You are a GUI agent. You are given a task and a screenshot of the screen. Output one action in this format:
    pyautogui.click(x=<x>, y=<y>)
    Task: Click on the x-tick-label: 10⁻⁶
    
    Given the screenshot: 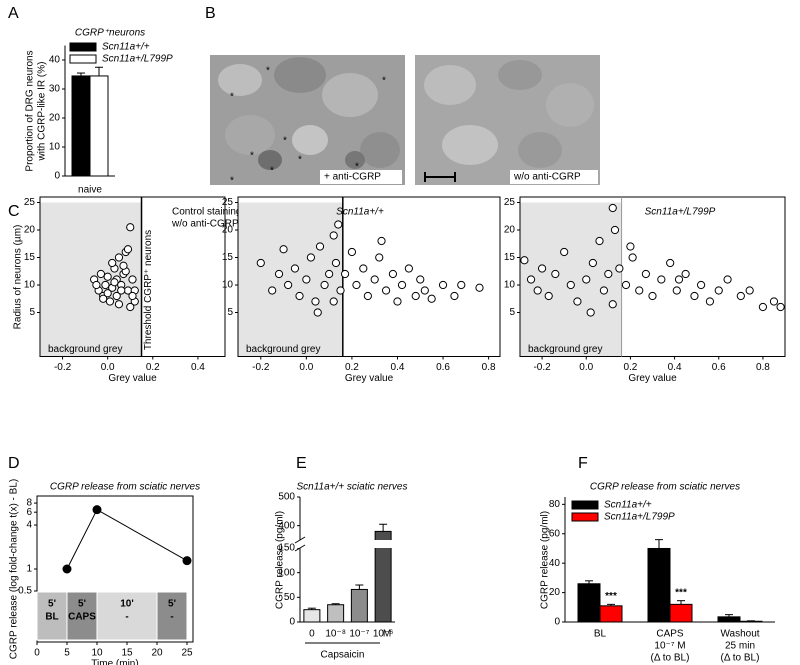 What is the action you would take?
    pyautogui.click(x=383, y=634)
    